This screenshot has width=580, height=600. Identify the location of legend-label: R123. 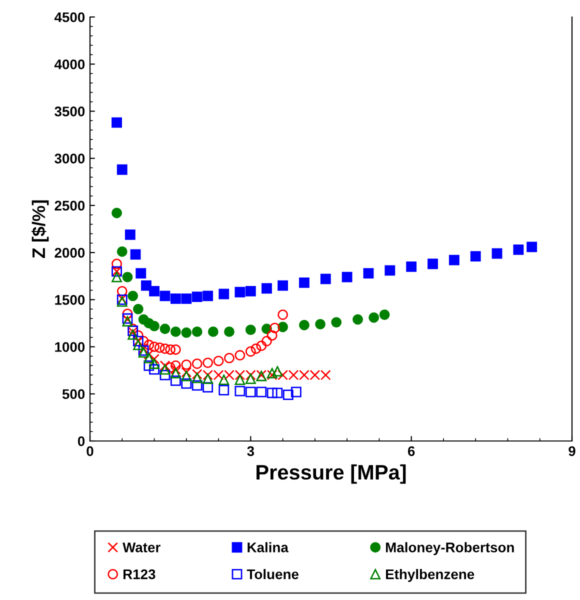
(139, 574).